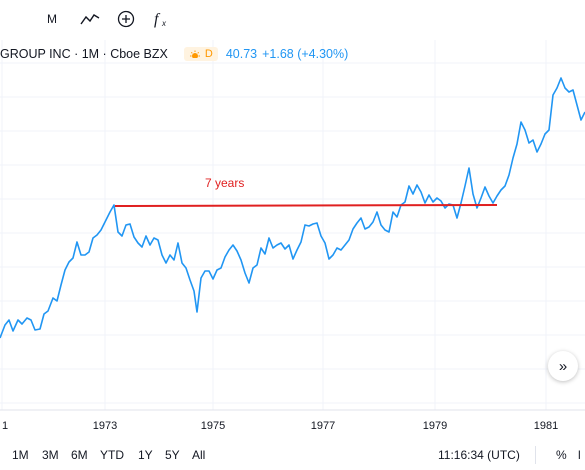  I want to click on price-change: +1.68 (+4.30%), so click(305, 54).